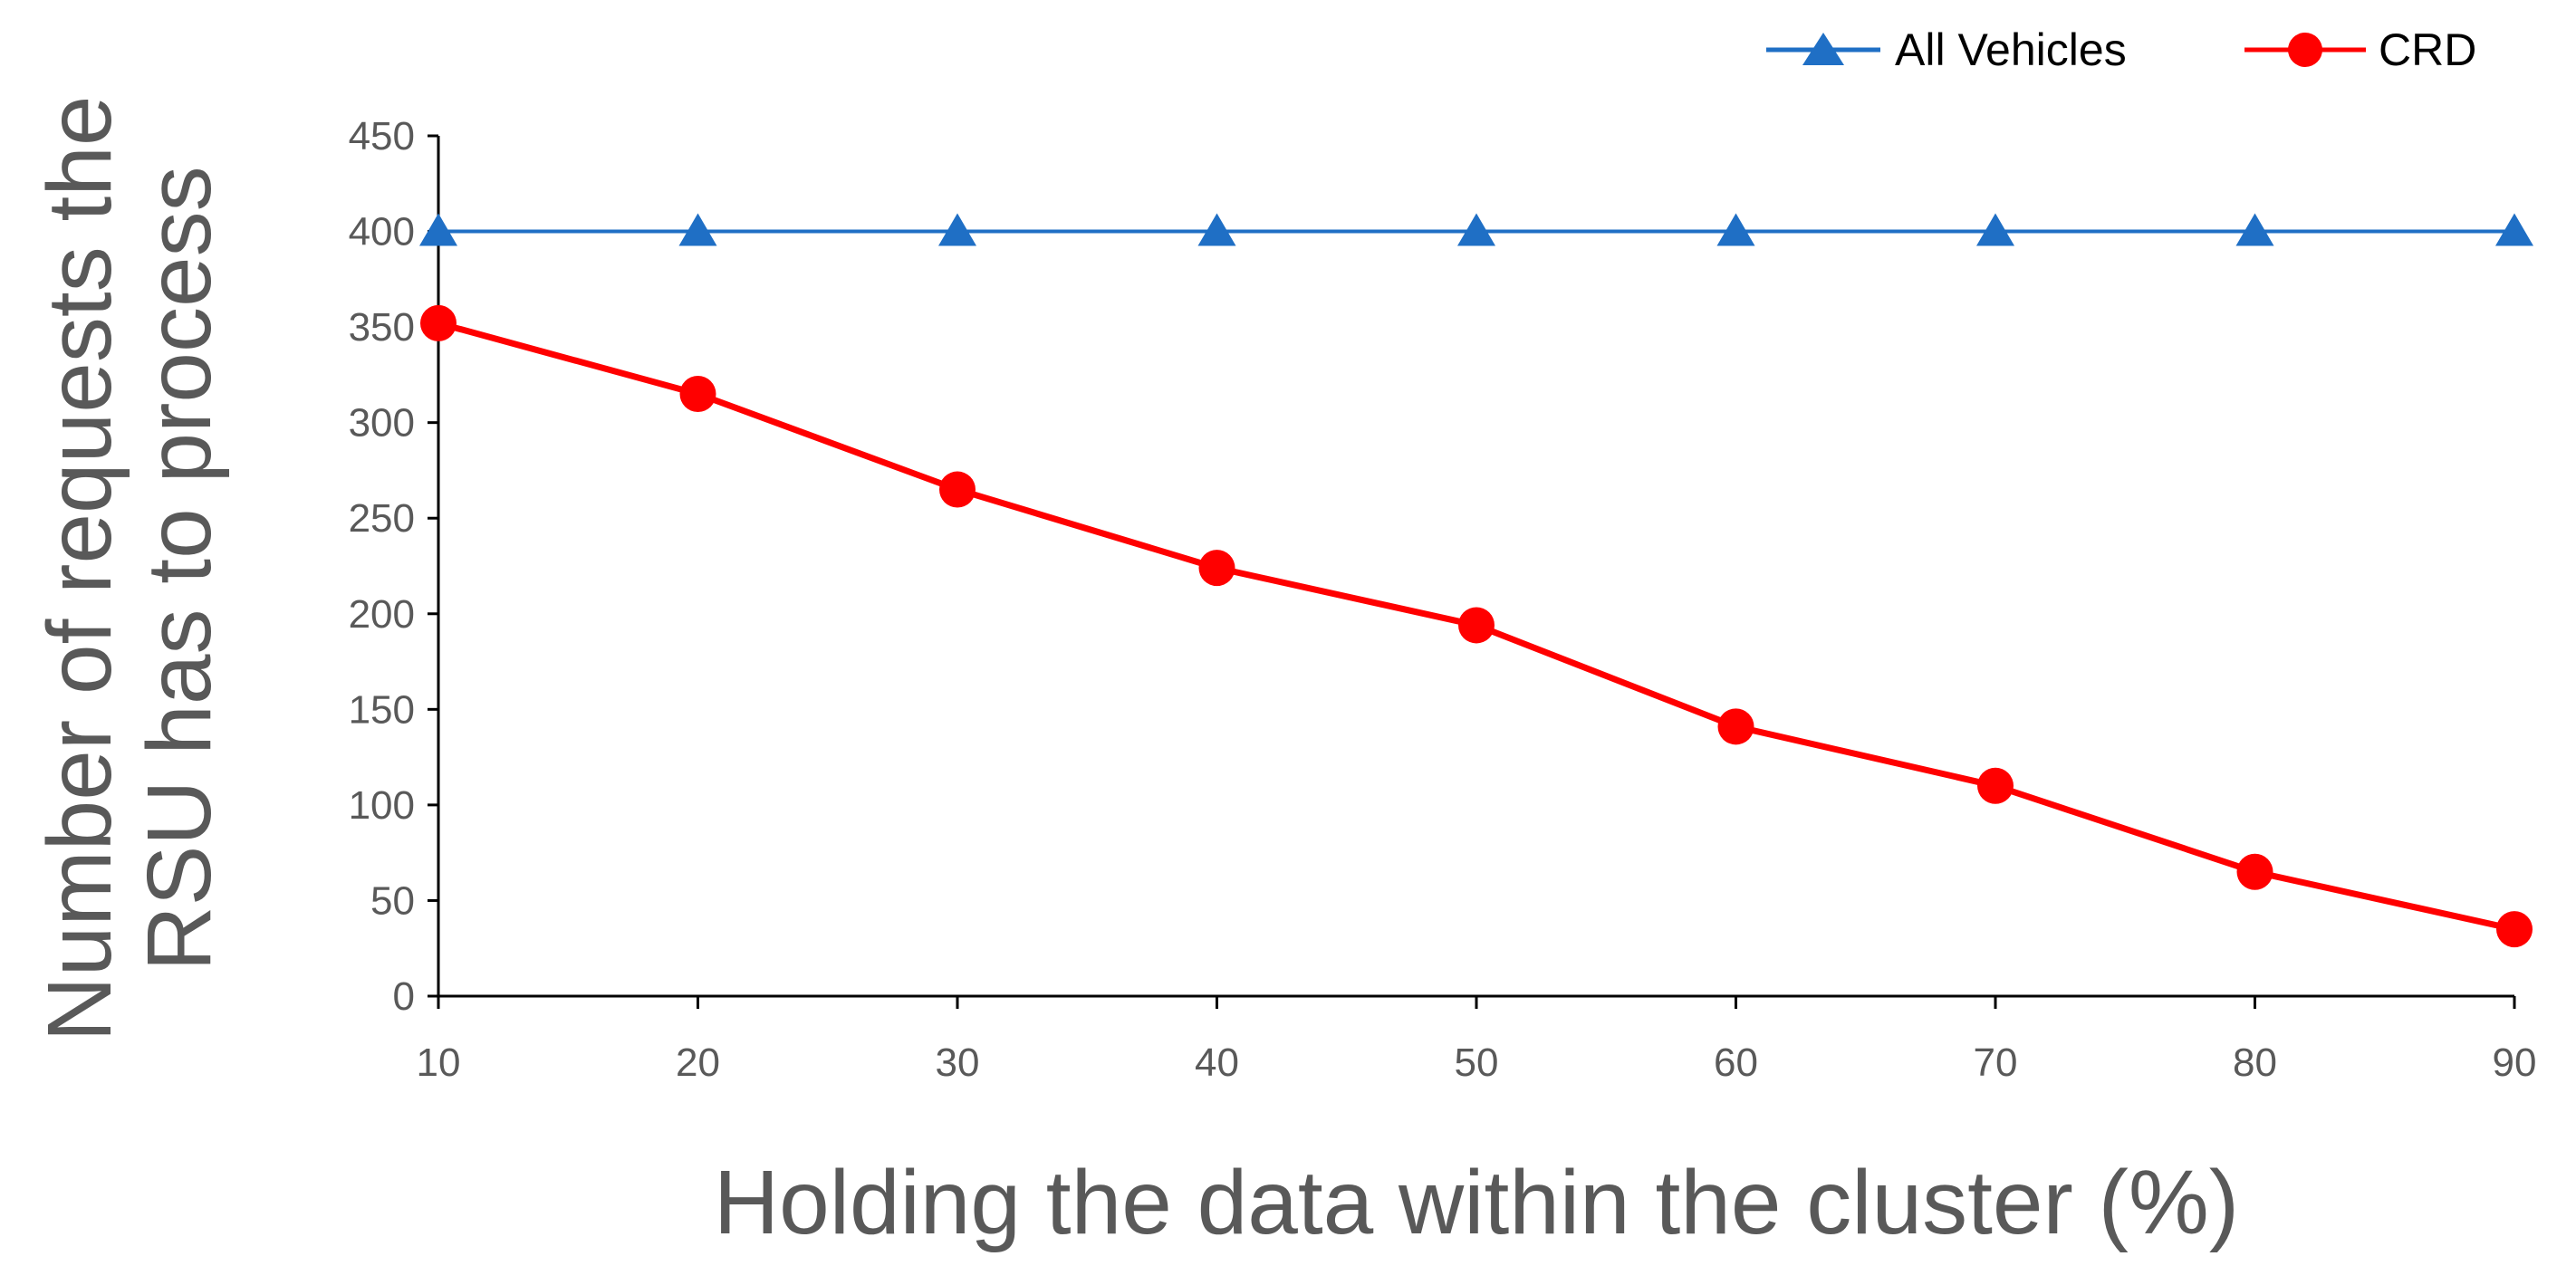 The height and width of the screenshot is (1285, 2576). Describe the element at coordinates (179, 569) in the screenshot. I see `y-axis-title-line-2: RSU has to process` at that location.